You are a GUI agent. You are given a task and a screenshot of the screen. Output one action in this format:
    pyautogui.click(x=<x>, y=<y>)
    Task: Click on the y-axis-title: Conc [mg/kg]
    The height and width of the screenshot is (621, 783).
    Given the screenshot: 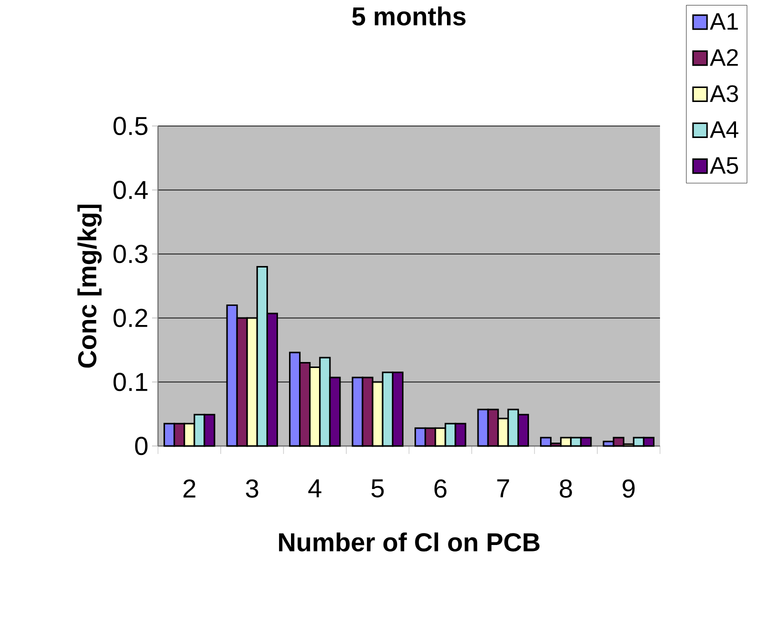 What is the action you would take?
    pyautogui.click(x=89, y=286)
    